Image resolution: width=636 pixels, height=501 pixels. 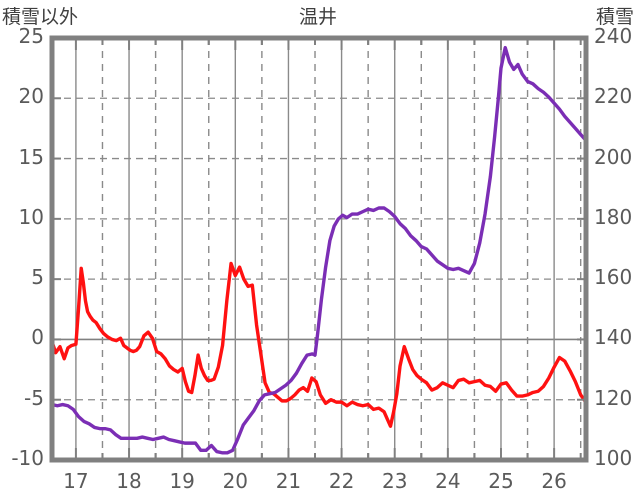 I want to click on y-axis-left-label: 20, so click(x=31, y=96).